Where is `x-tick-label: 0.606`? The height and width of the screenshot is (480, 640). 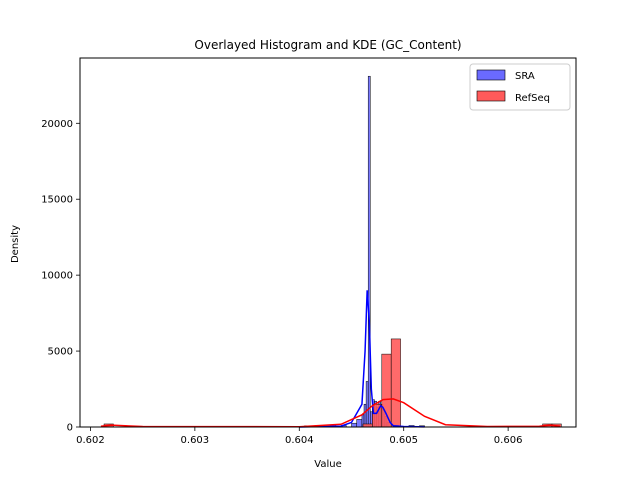
x-tick-label: 0.606 is located at coordinates (508, 440).